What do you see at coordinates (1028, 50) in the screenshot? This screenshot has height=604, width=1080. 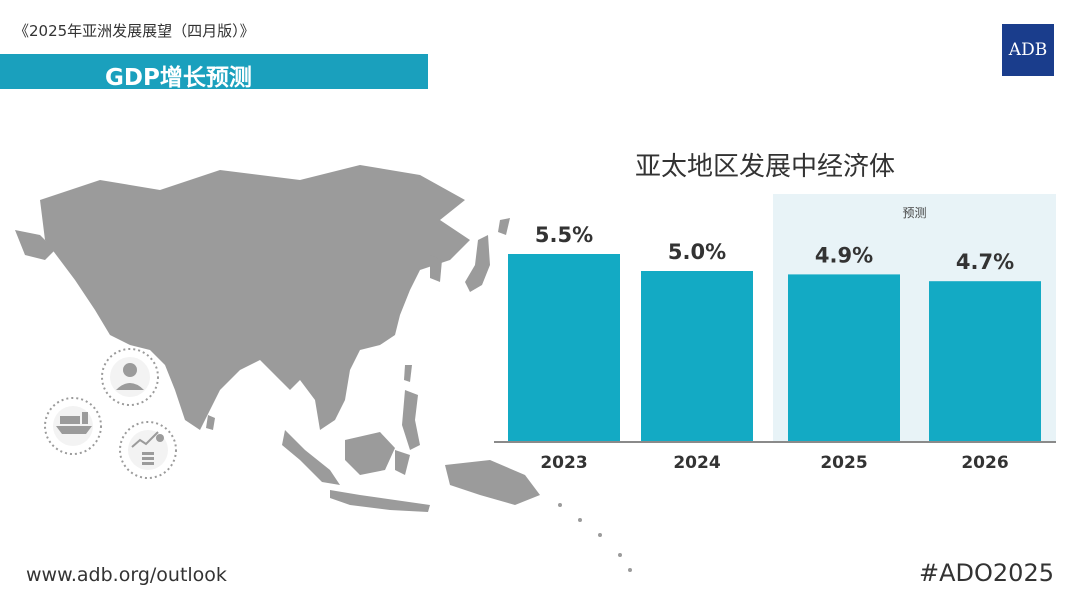 I see `adb-logo: ADB` at bounding box center [1028, 50].